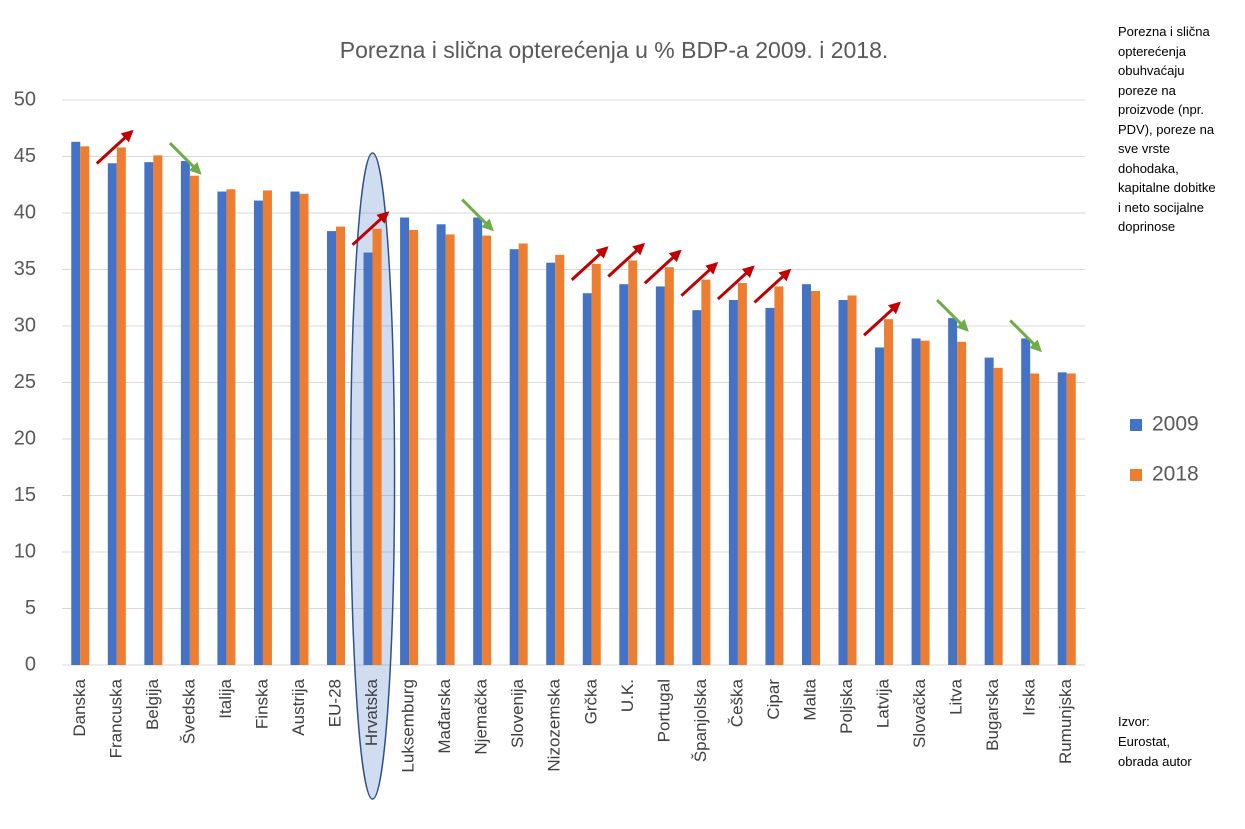  What do you see at coordinates (627, 695) in the screenshot?
I see `x-tick-label: U.K.` at bounding box center [627, 695].